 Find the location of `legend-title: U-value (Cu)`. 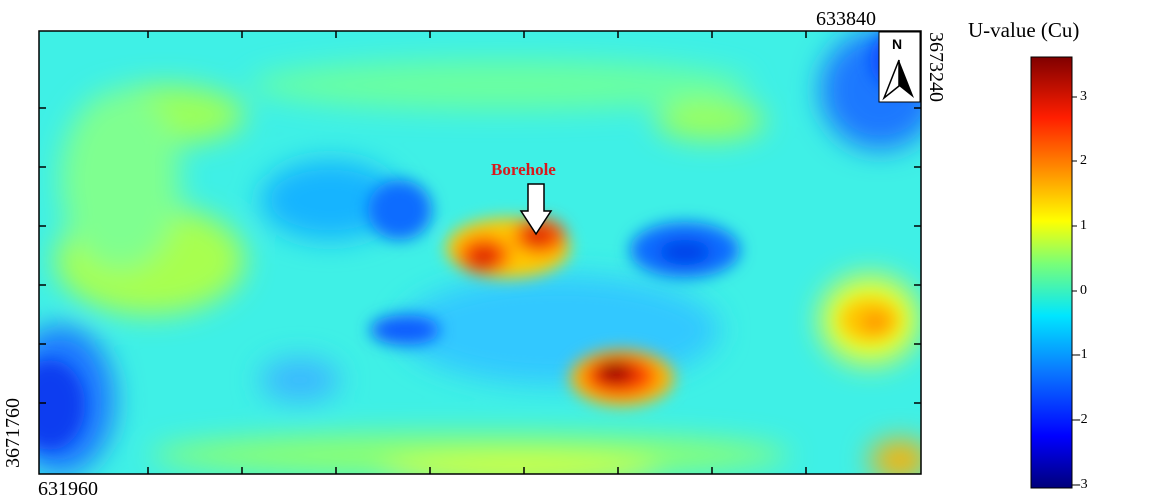

legend-title: U-value (Cu) is located at coordinates (1024, 30).